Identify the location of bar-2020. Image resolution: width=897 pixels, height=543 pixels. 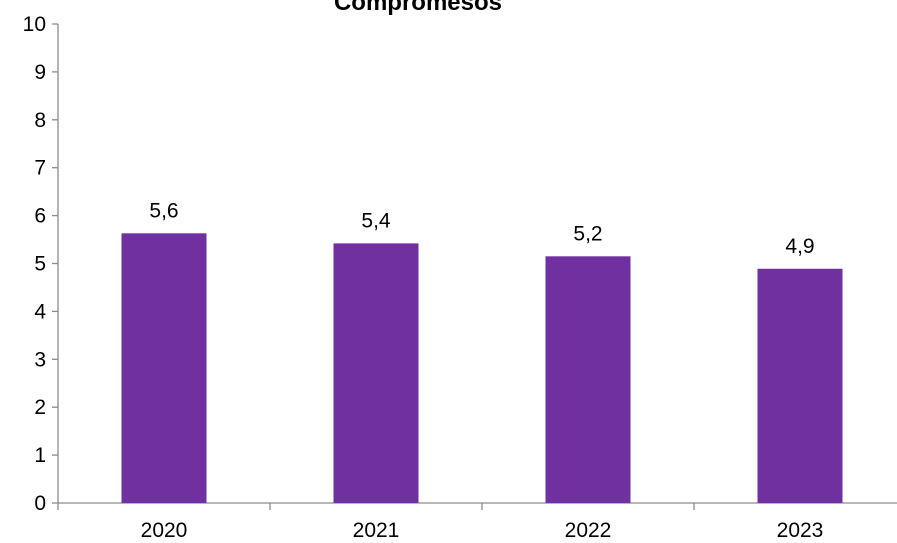
(164, 368).